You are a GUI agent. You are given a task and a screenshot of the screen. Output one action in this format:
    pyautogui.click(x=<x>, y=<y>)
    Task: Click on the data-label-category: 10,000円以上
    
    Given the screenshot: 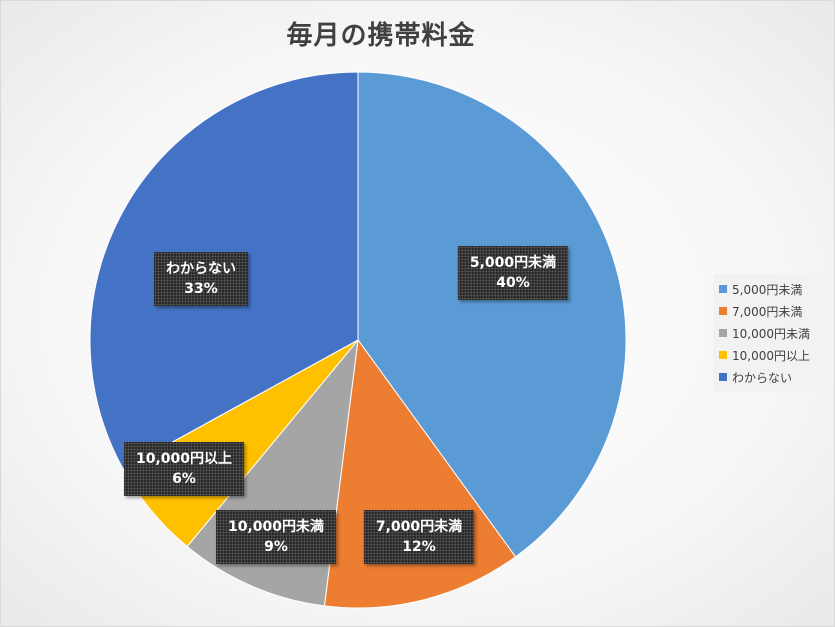 What is the action you would take?
    pyautogui.click(x=184, y=459)
    